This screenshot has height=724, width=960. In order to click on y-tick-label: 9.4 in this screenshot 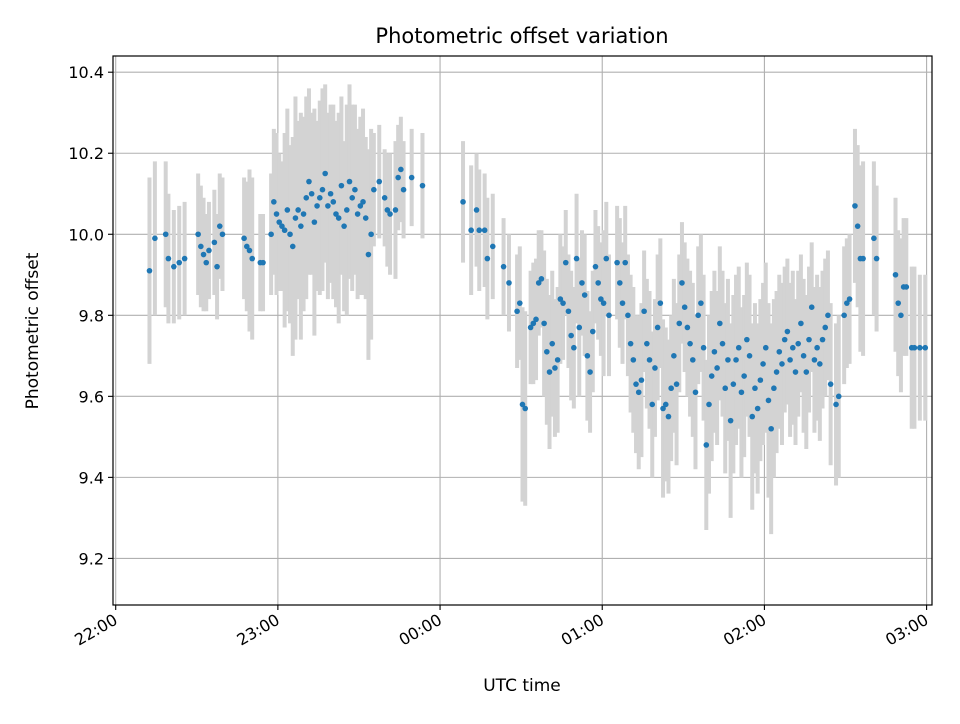, I will do `click(91, 477)`.